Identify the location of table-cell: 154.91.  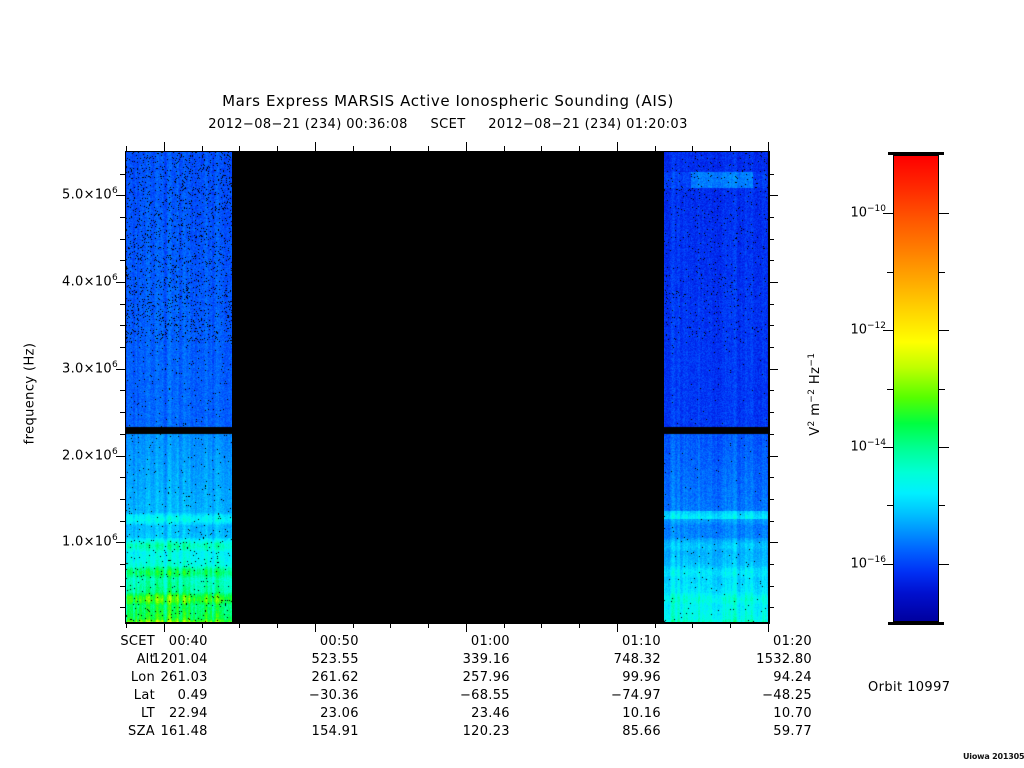
(335, 731).